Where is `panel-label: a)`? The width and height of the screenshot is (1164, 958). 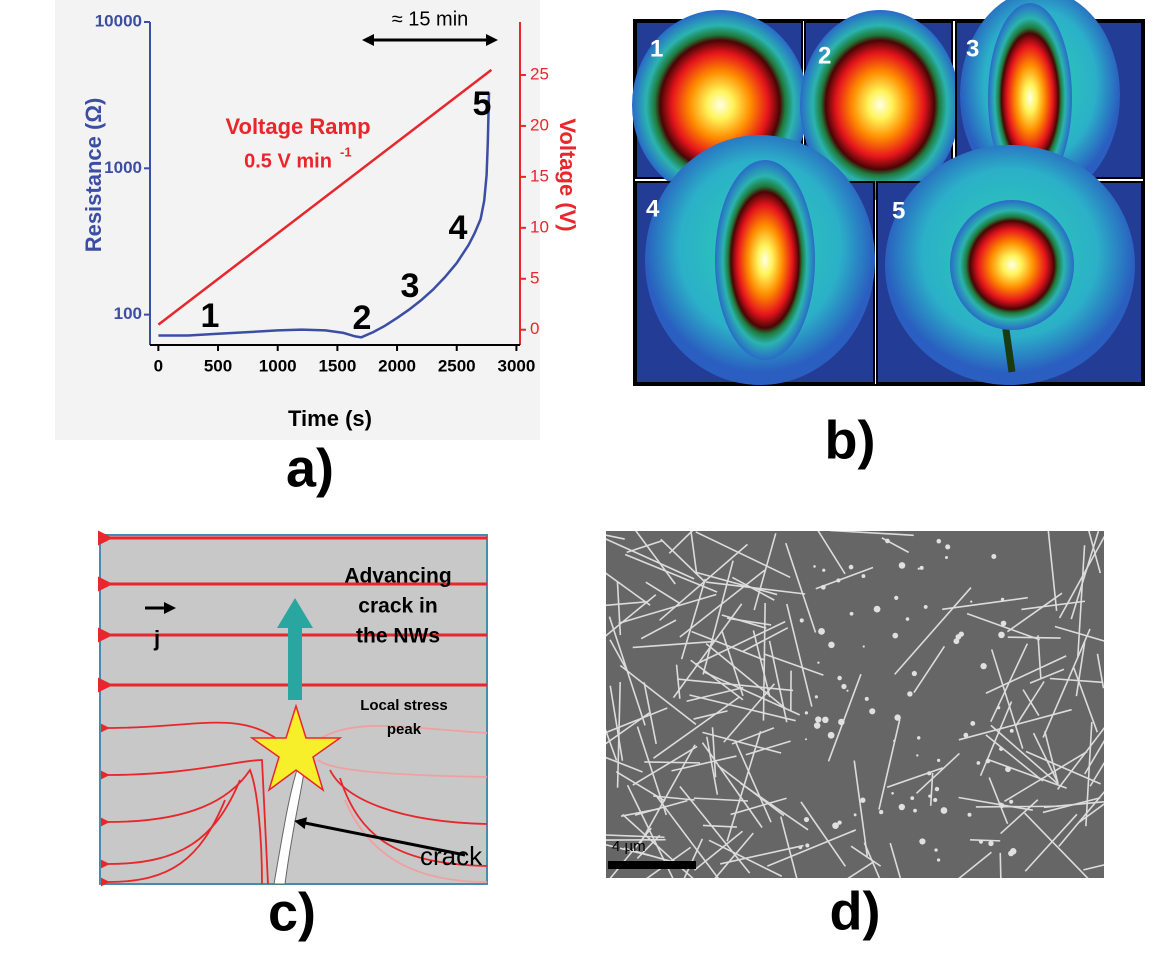
panel-label: a) is located at coordinates (310, 468).